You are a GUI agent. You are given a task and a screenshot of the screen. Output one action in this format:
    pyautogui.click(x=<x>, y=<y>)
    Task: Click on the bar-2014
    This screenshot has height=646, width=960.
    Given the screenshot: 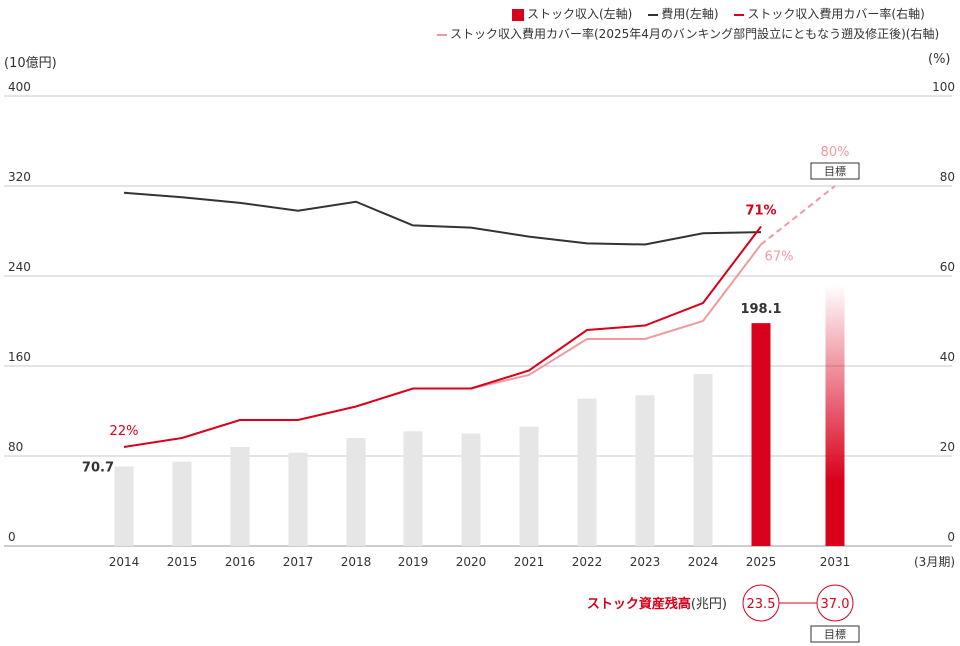 What is the action you would take?
    pyautogui.click(x=124, y=506)
    